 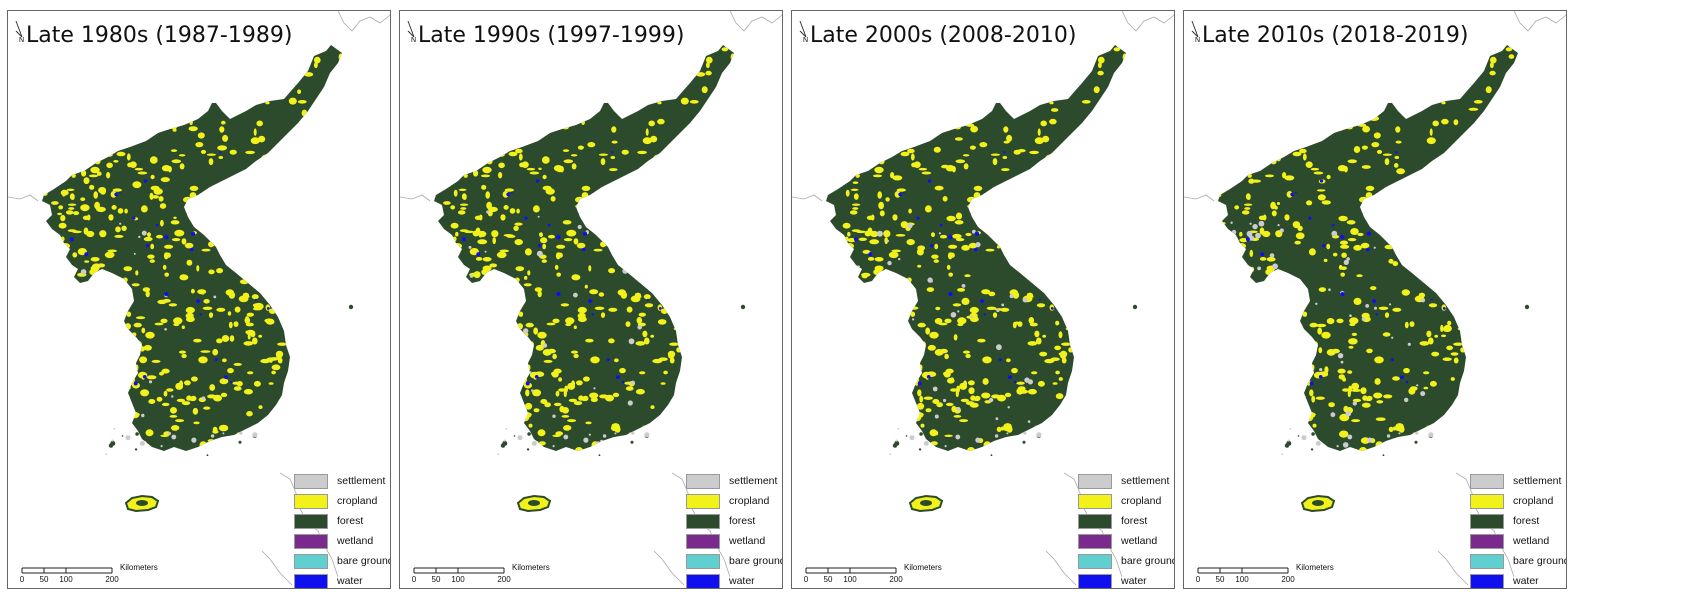 What do you see at coordinates (1198, 40) in the screenshot?
I see `north-label: N` at bounding box center [1198, 40].